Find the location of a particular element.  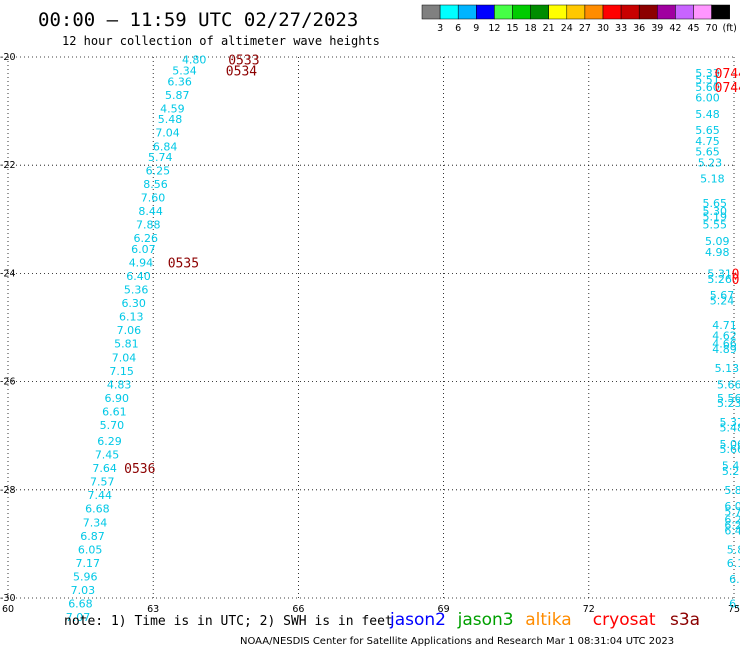

swh-value: 5.89 is located at coordinates (733, 549).